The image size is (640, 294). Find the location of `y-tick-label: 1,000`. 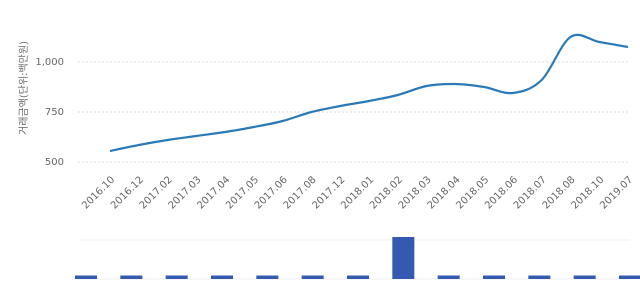

y-tick-label: 1,000 is located at coordinates (49, 62).